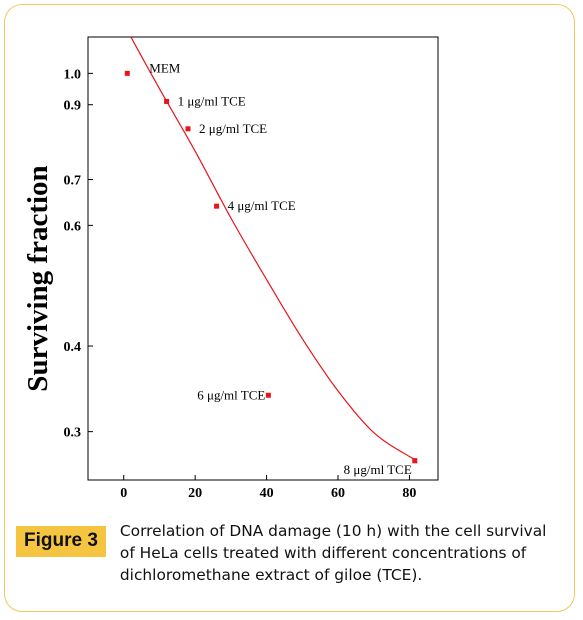  What do you see at coordinates (73, 181) in the screenshot?
I see `y-tick-label: 0.7` at bounding box center [73, 181].